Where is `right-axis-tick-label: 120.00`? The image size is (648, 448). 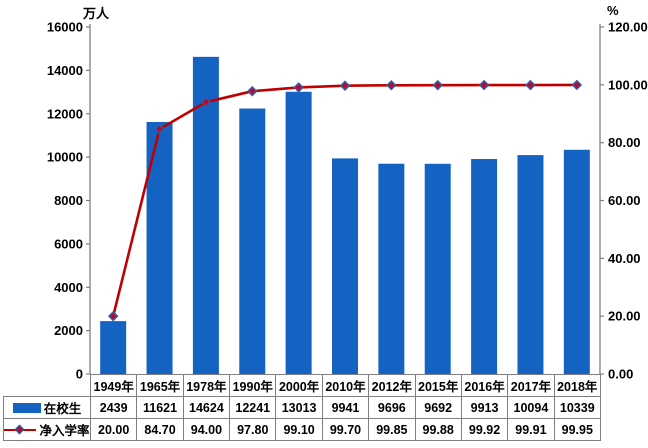 right-axis-tick-label: 120.00 is located at coordinates (628, 27).